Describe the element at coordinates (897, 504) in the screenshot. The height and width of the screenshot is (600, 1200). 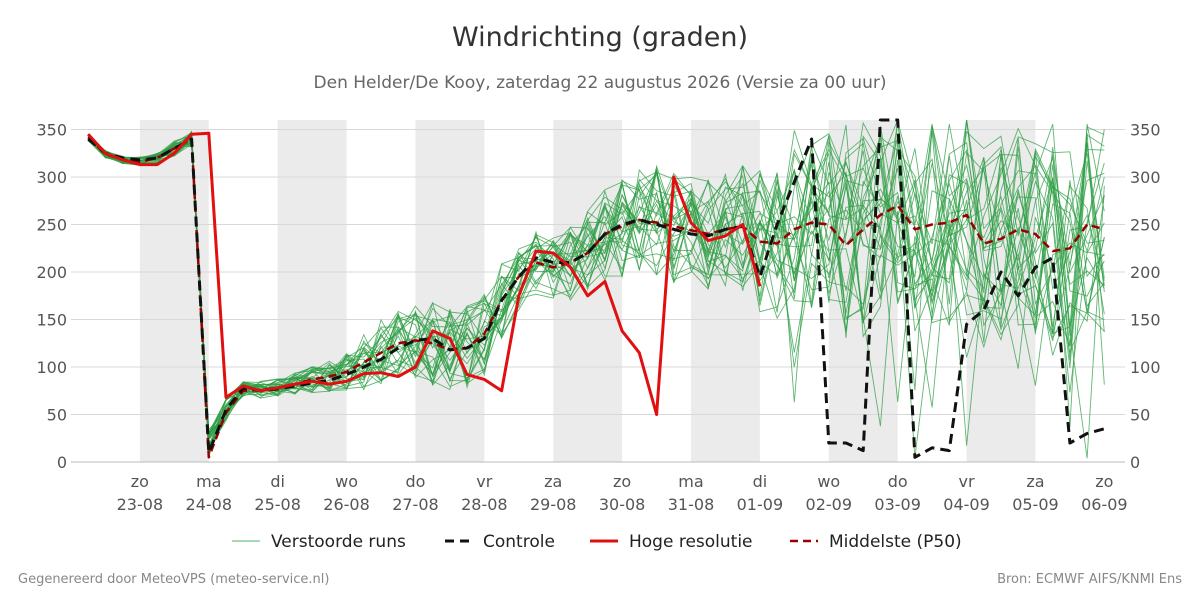
I see `xtick-date-11: 03-09` at that location.